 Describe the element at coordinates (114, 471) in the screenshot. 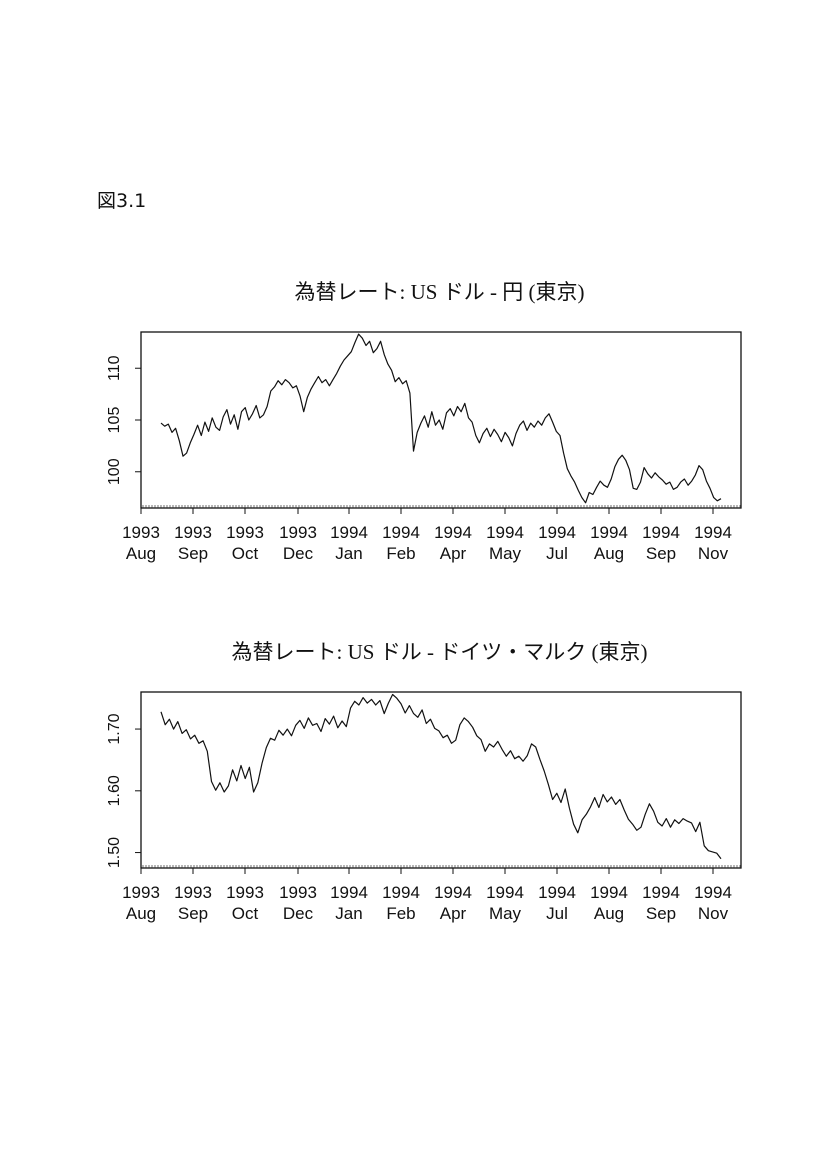

I see `y-tick-label: 100` at that location.